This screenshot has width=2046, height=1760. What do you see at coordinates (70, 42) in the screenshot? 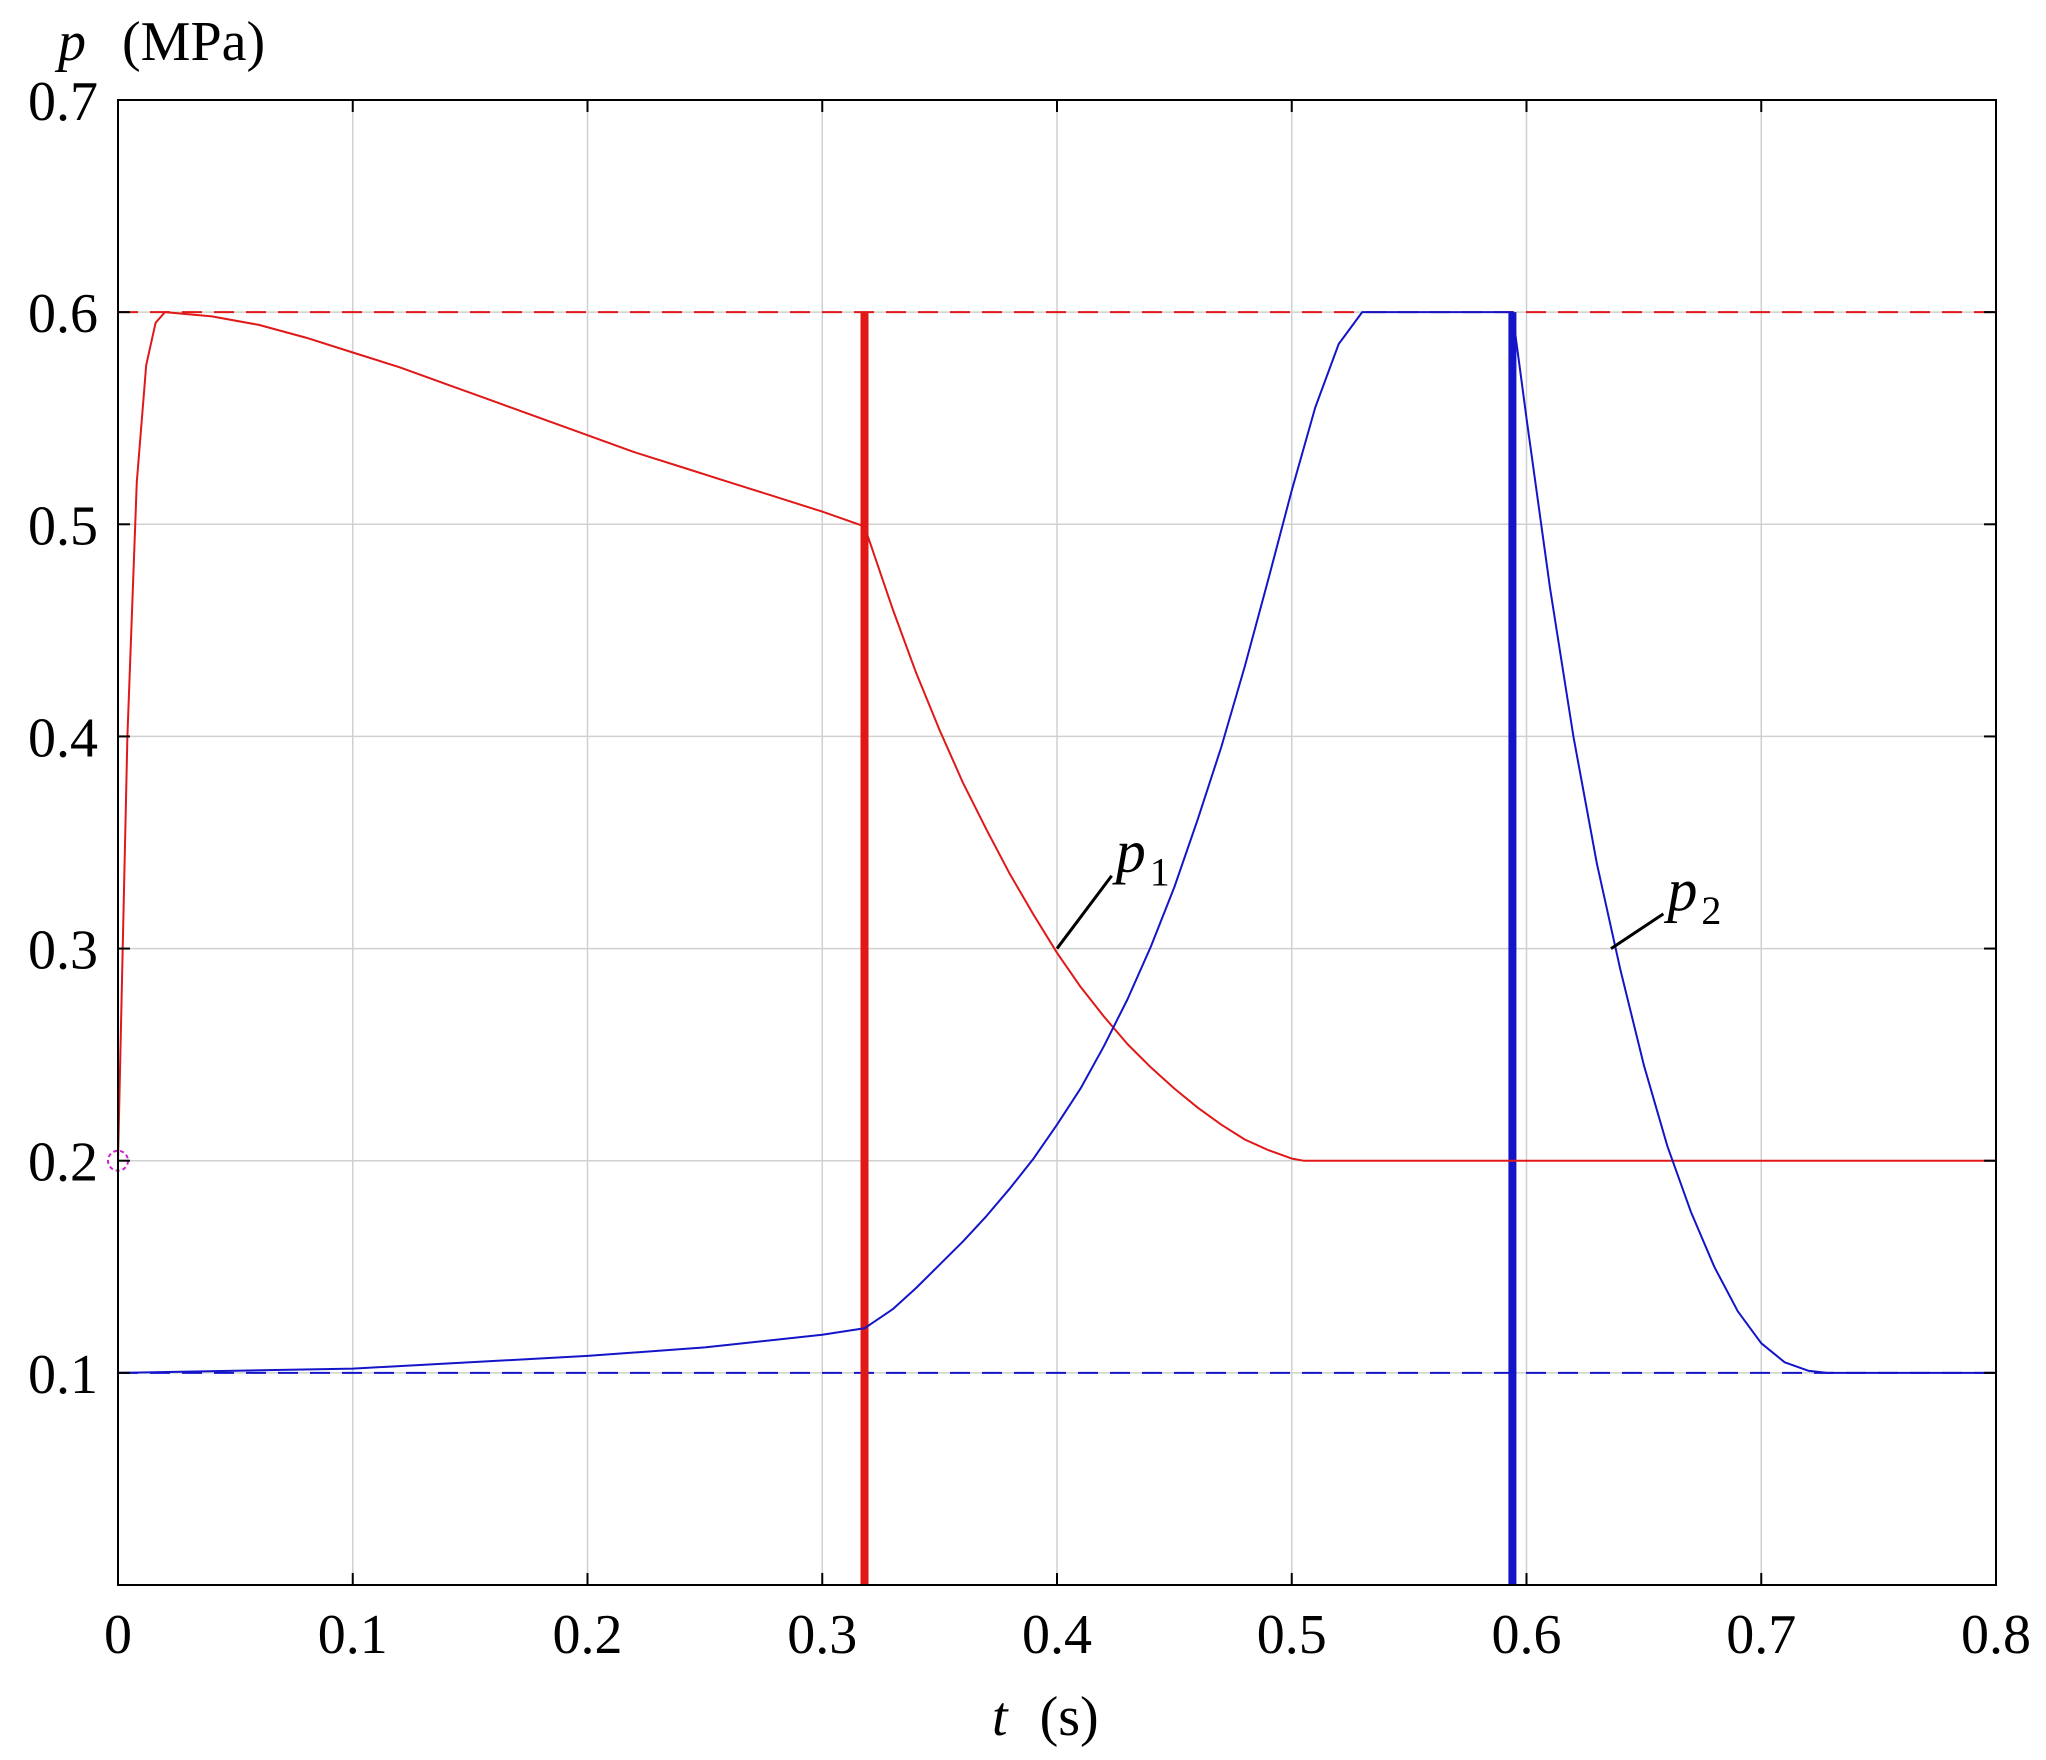
I see `y-axis-symbol: p` at bounding box center [70, 42].